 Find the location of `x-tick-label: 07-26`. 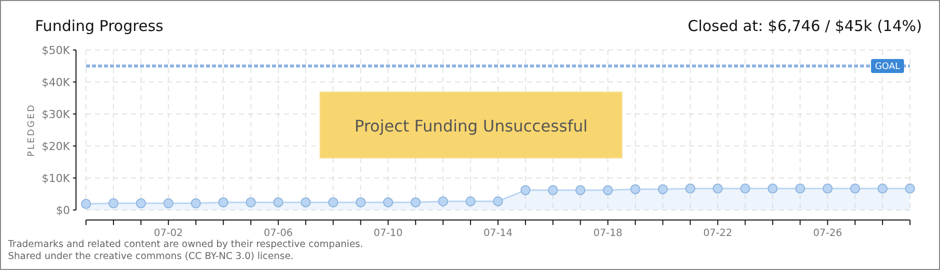

x-tick-label: 07-26 is located at coordinates (827, 233).